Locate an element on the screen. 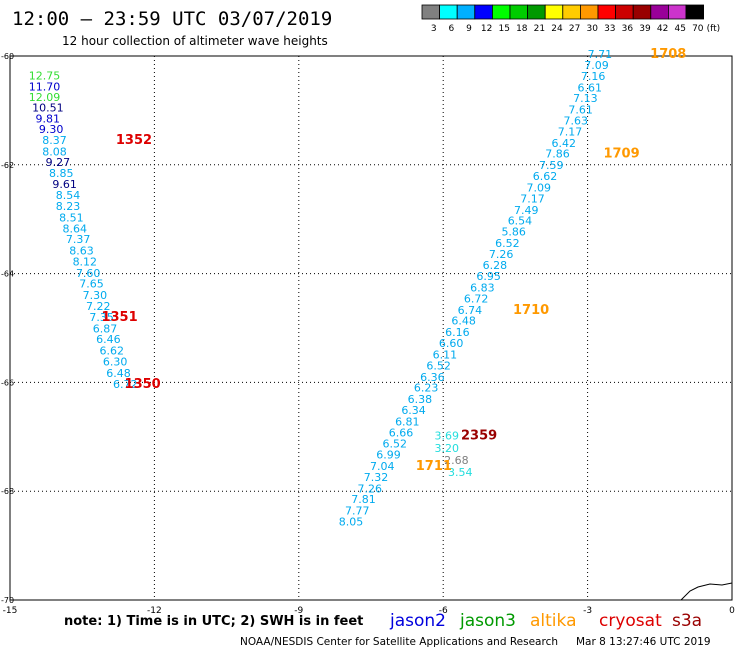 This screenshot has height=650, width=740. wave-height-label: 8.12 is located at coordinates (85, 261).